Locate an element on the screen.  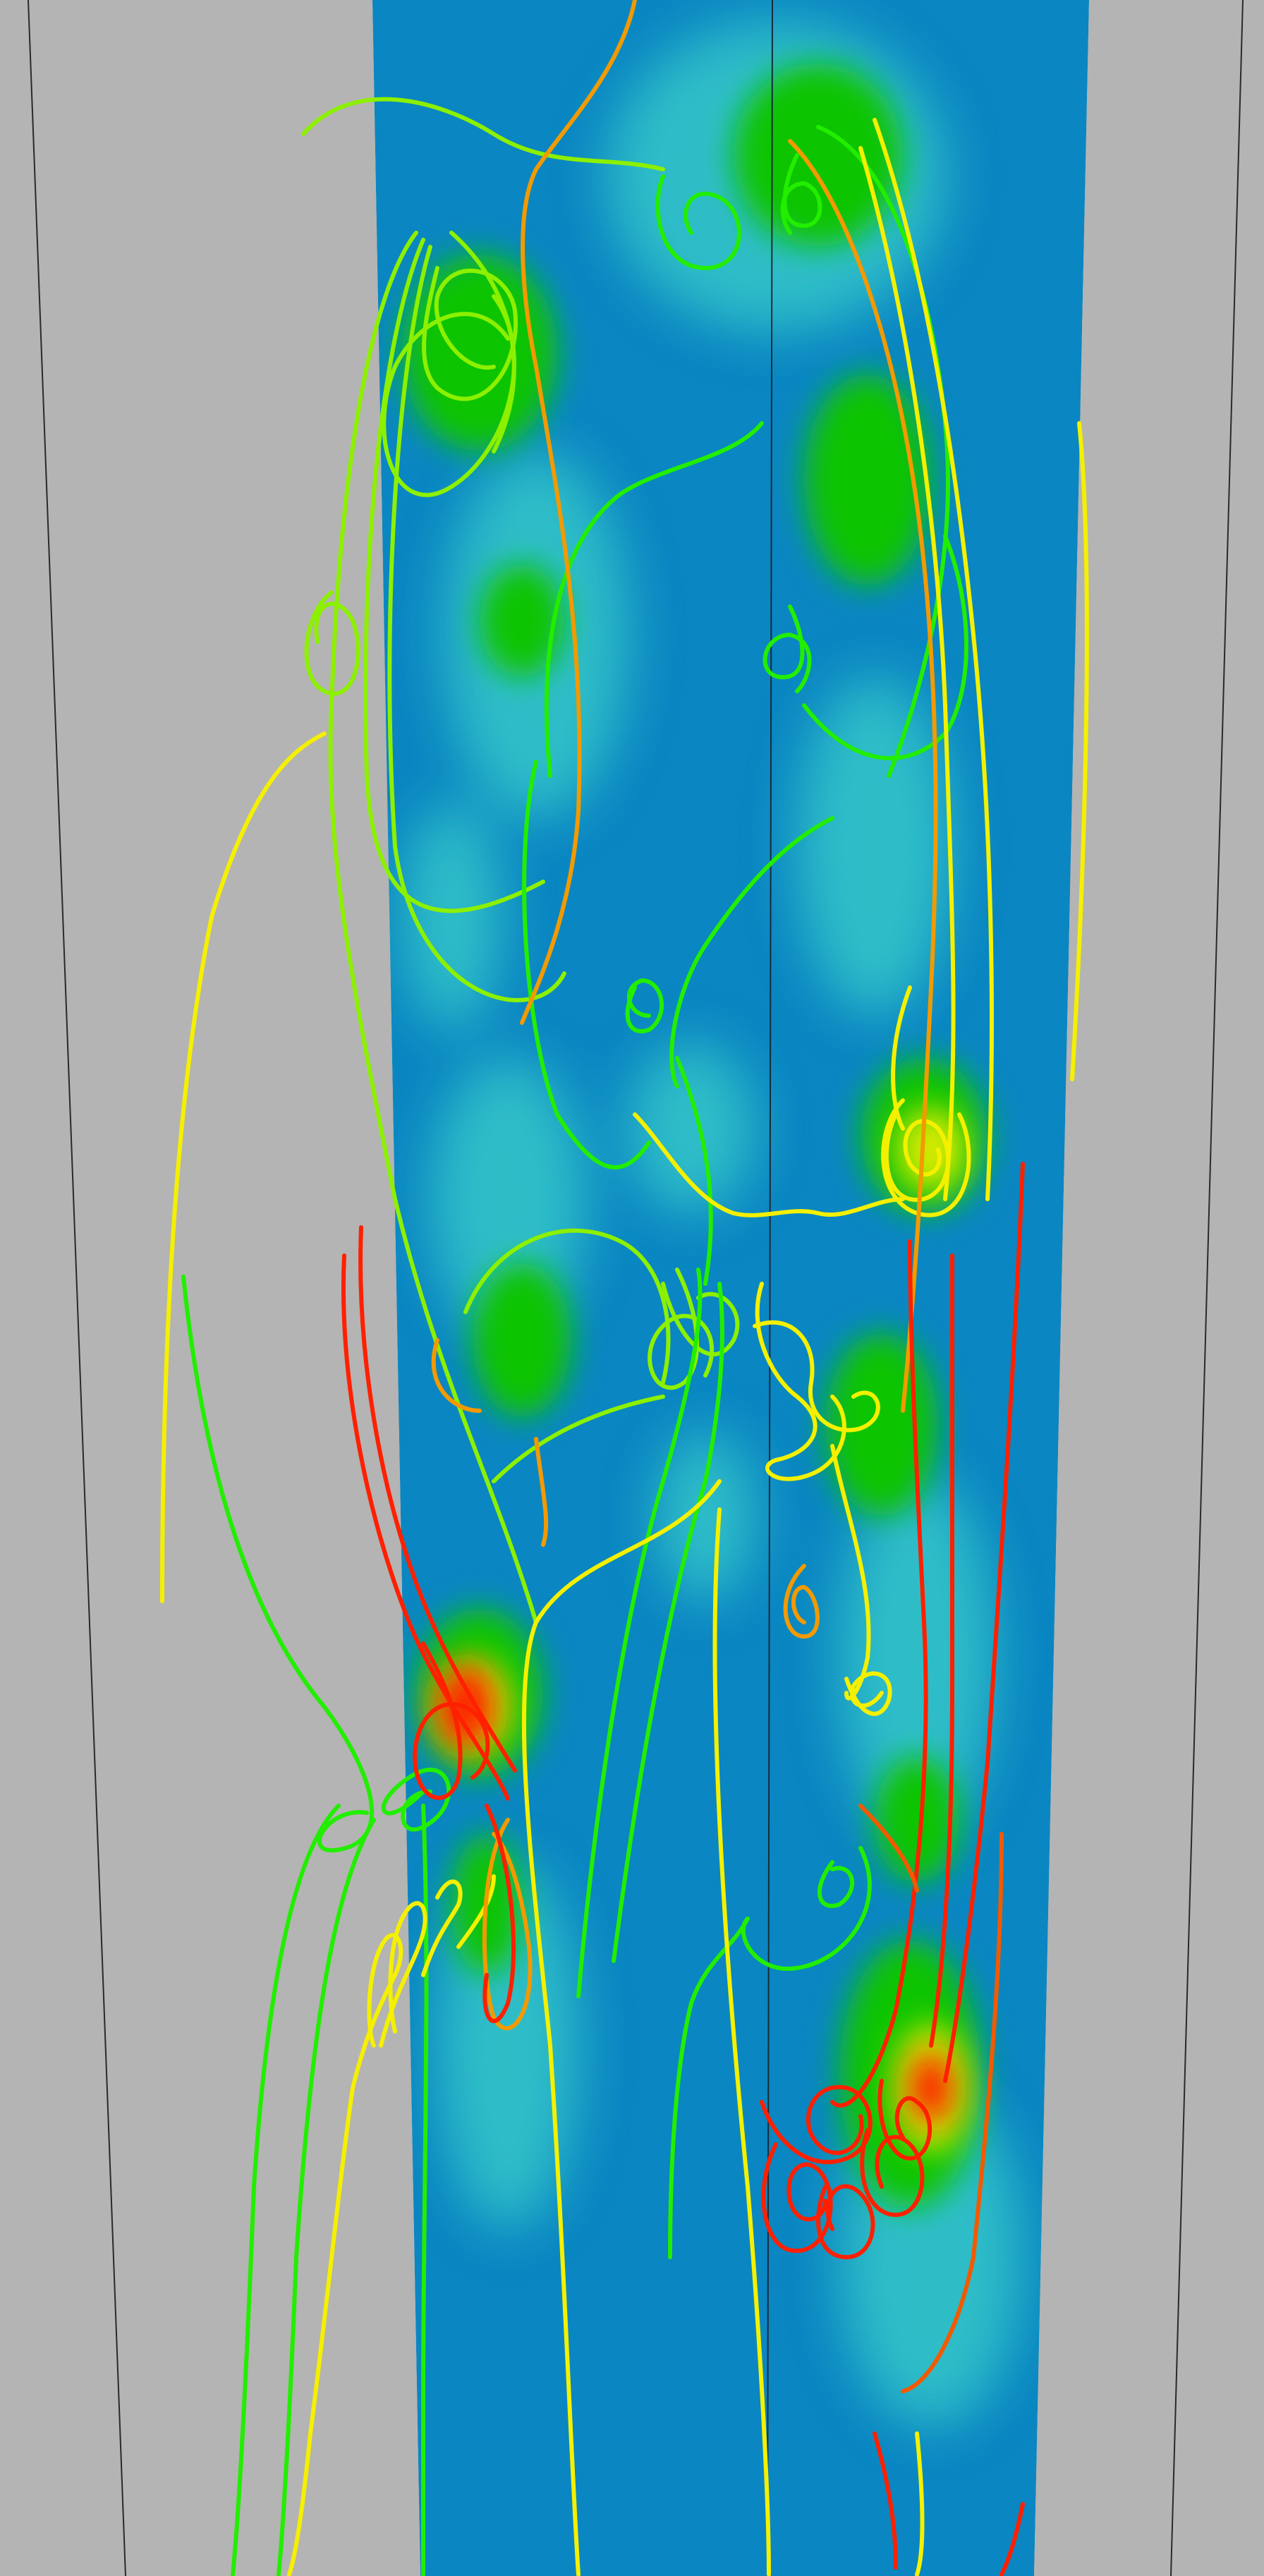
streamlines-redorange is located at coordinates (931, 2098).